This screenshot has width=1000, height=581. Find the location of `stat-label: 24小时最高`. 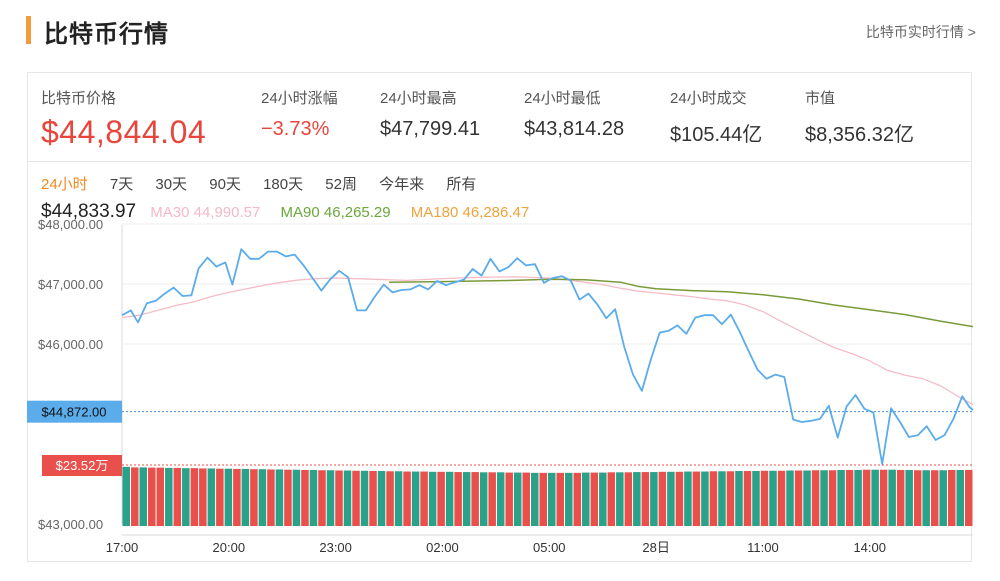

stat-label: 24小时最高 is located at coordinates (418, 98).